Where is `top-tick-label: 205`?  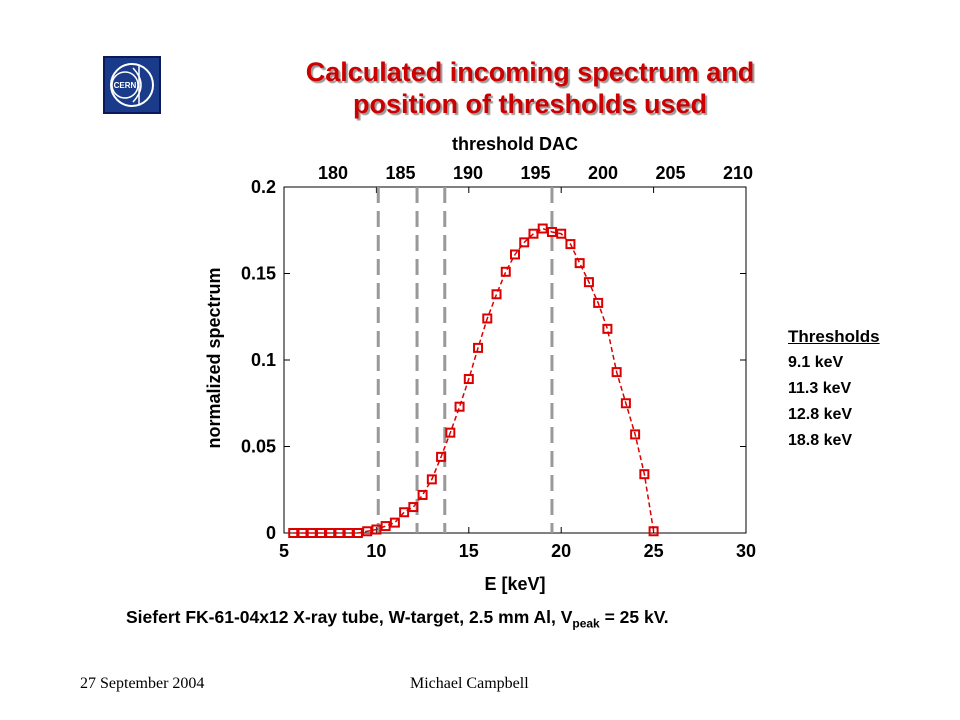 top-tick-label: 205 is located at coordinates (670, 173).